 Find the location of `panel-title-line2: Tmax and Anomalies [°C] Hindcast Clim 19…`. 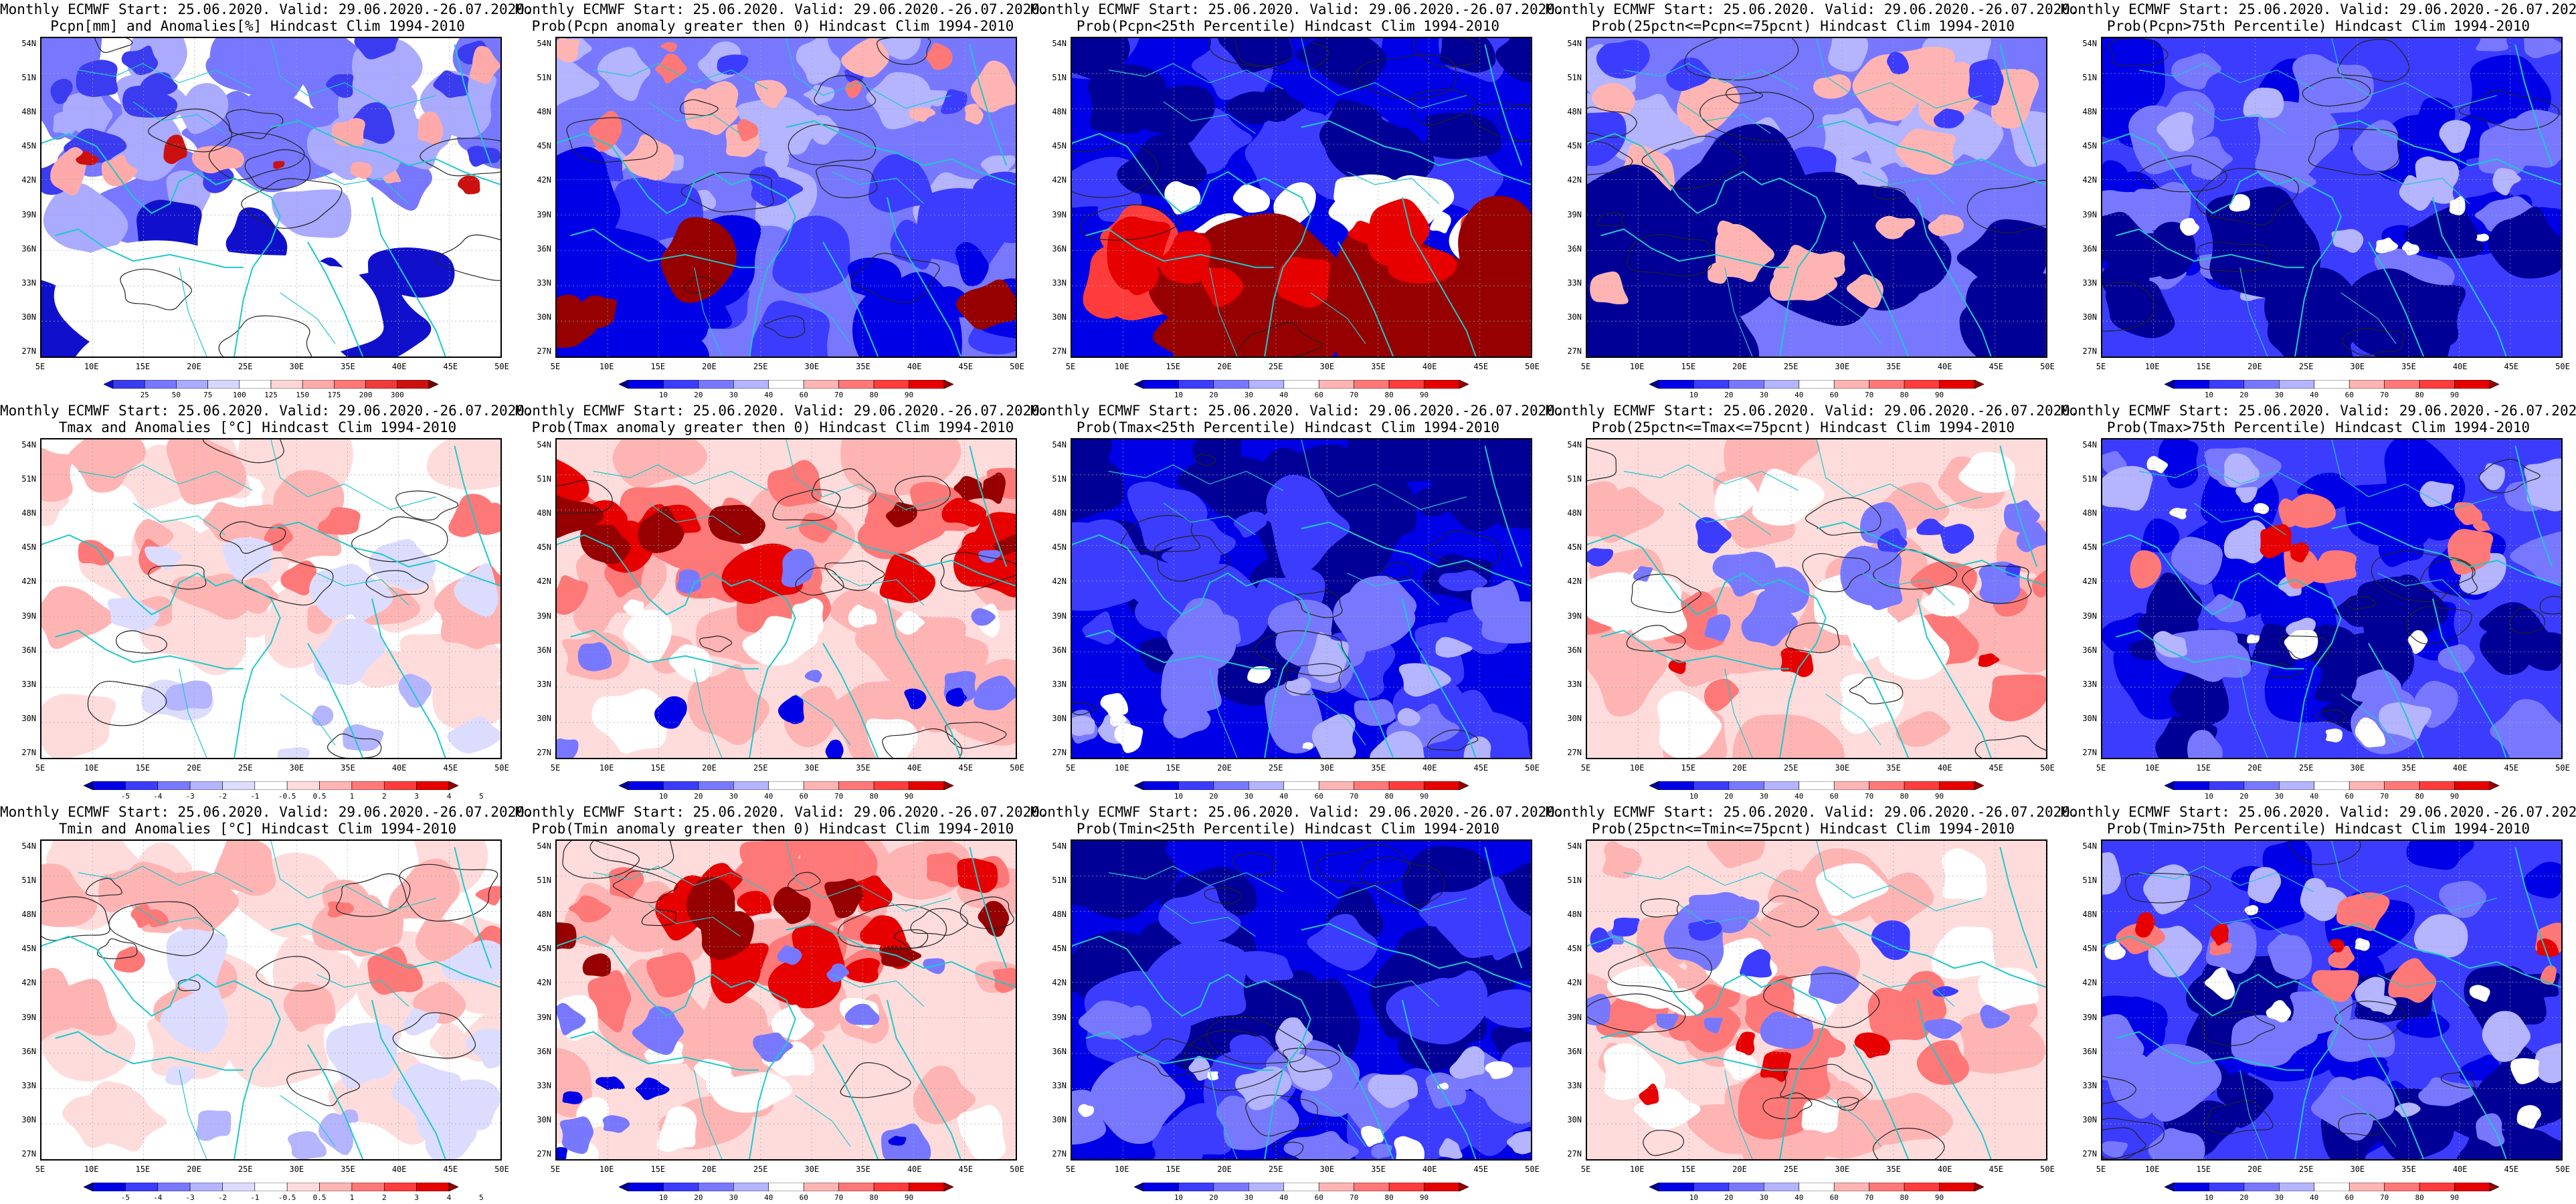

panel-title-line2: Tmax and Anomalies [°C] Hindcast Clim 19… is located at coordinates (257, 427).